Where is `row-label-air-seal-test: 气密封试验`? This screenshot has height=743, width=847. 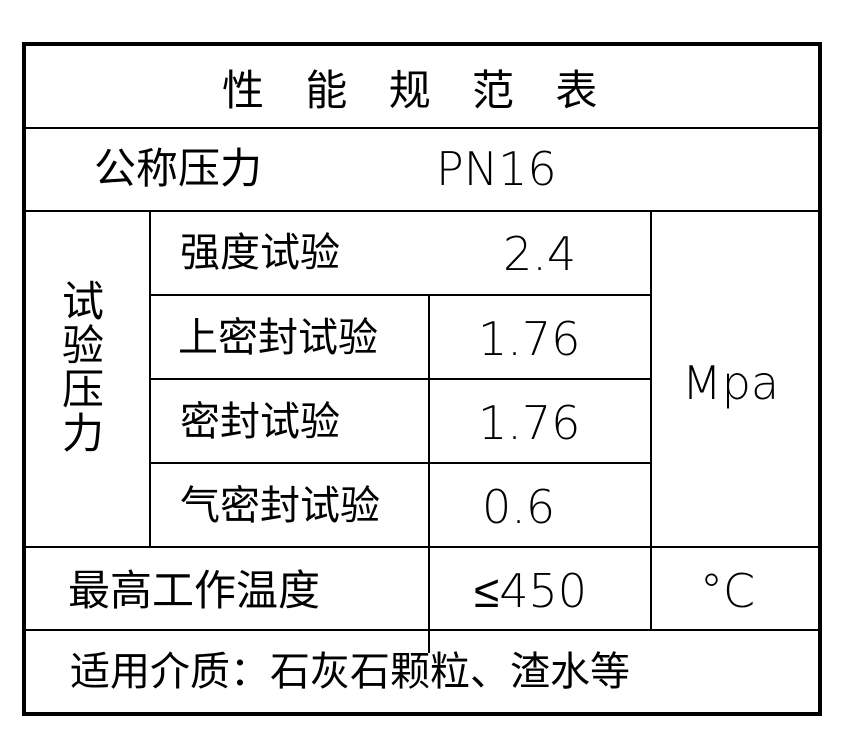
row-label-air-seal-test: 气密封试验 is located at coordinates (280, 506).